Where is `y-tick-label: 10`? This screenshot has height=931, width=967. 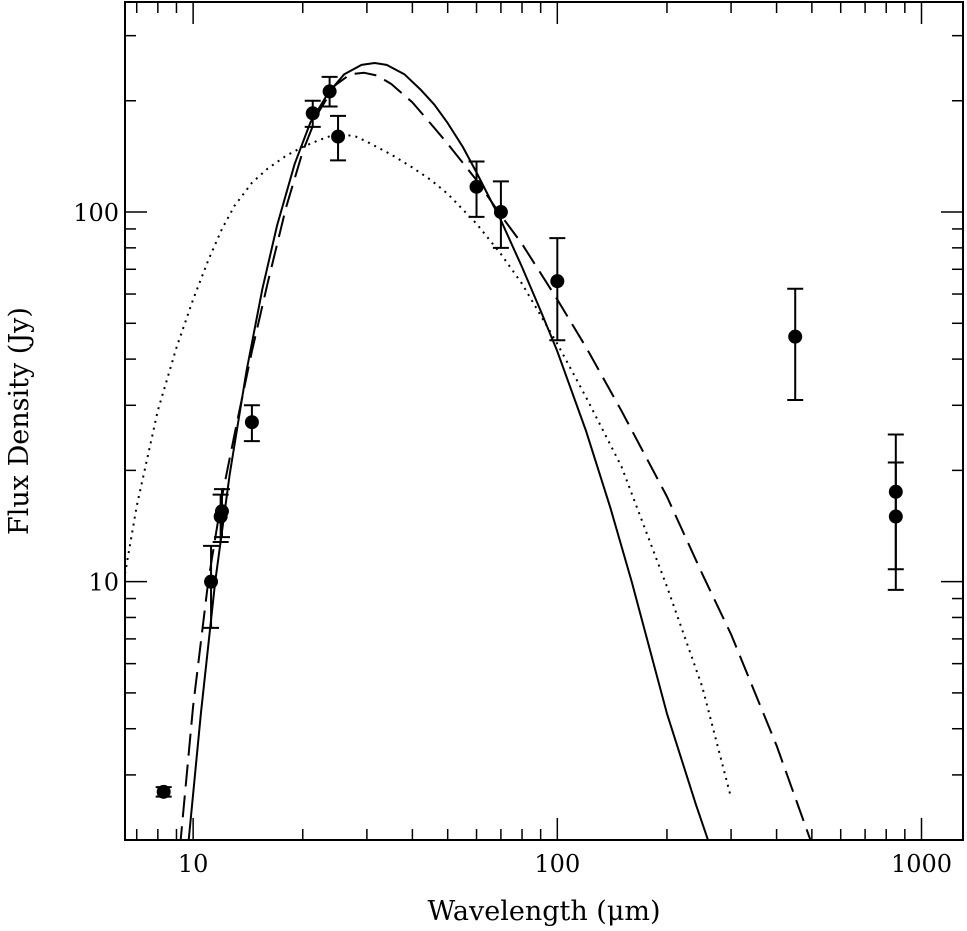
y-tick-label: 10 is located at coordinates (103, 583).